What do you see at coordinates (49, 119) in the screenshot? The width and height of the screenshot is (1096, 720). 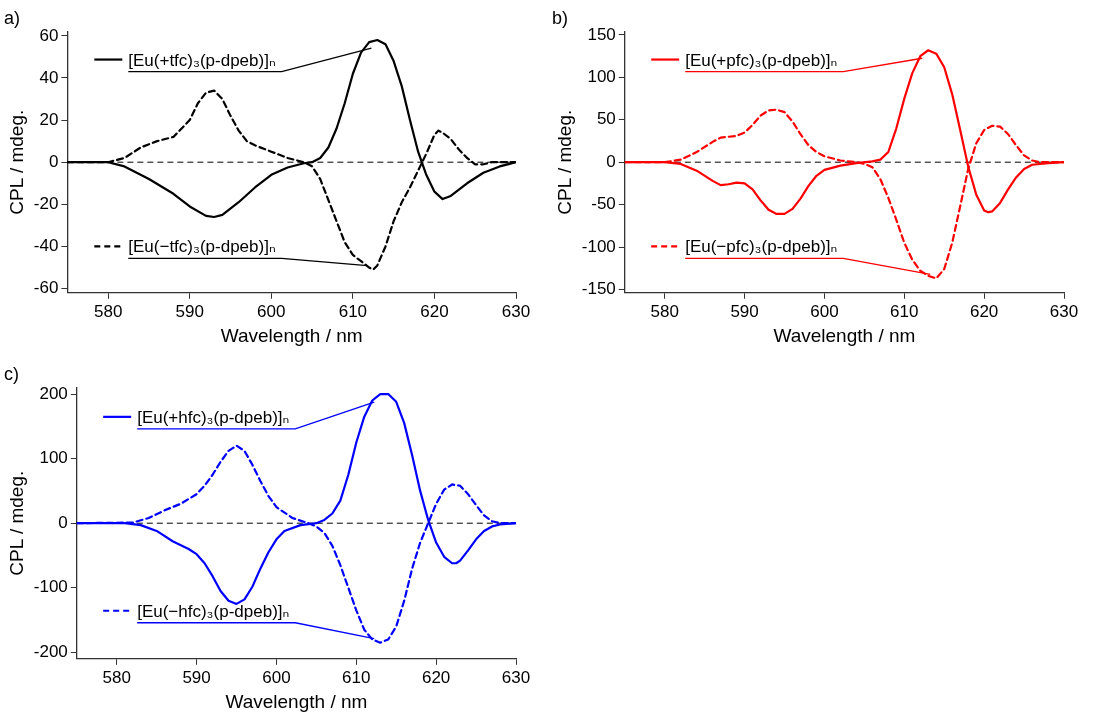 I see `y-tick-label: 20` at bounding box center [49, 119].